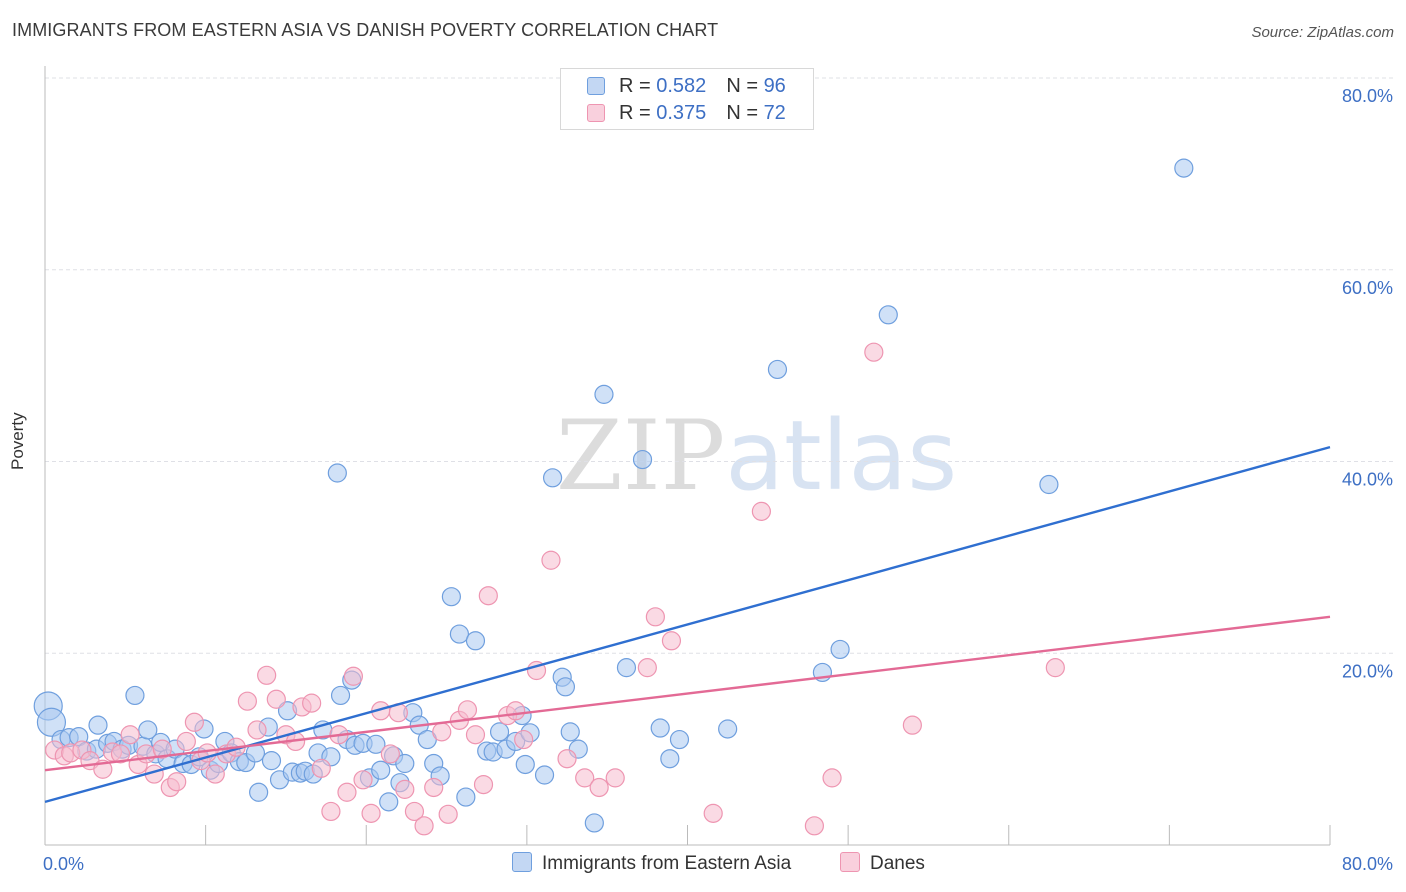 The height and width of the screenshot is (892, 1406). What do you see at coordinates (1367, 480) in the screenshot?
I see `y-tick-label: 40.0%` at bounding box center [1367, 480].